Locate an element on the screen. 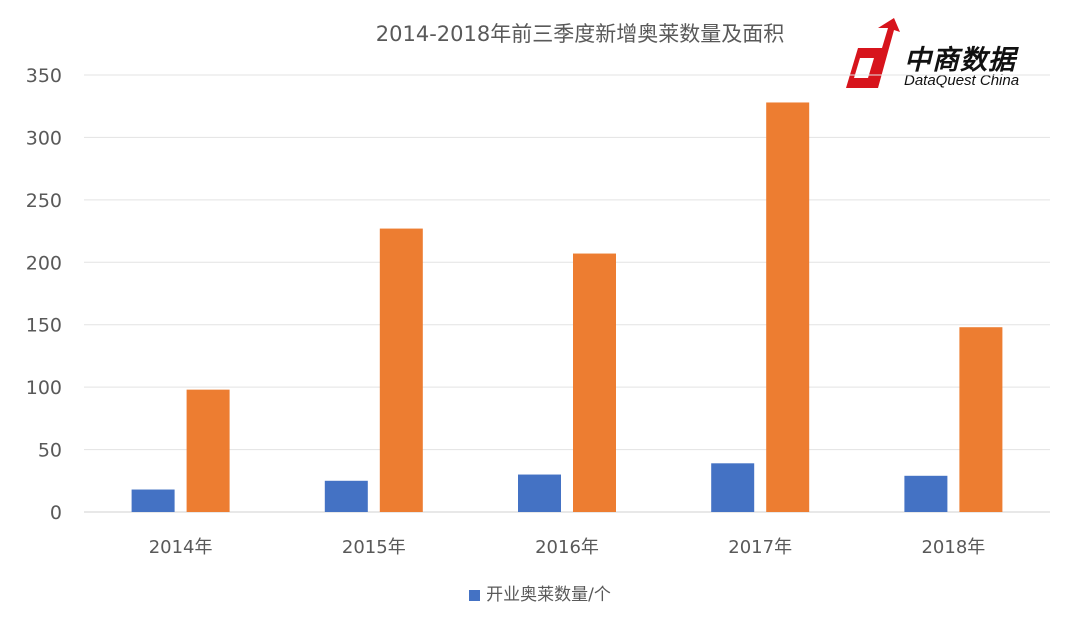 This screenshot has width=1080, height=619. bar-count-2018年 is located at coordinates (926, 493).